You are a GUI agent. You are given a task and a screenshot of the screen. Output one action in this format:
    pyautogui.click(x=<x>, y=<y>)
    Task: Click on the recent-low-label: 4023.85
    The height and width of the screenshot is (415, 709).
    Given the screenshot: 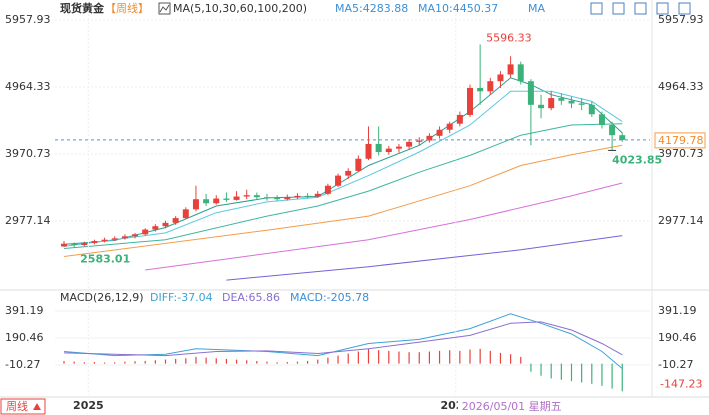 What is the action you would take?
    pyautogui.click(x=637, y=159)
    